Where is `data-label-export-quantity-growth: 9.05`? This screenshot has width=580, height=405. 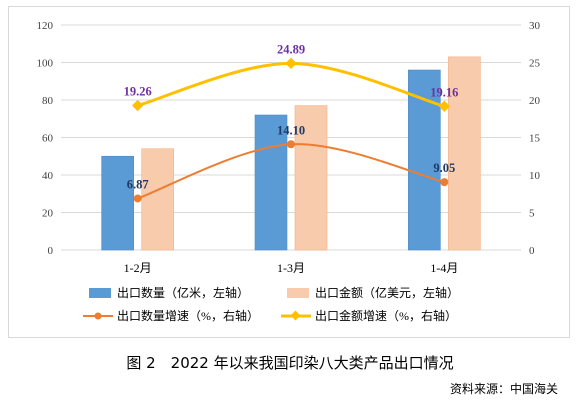 data-label-export-quantity-growth: 9.05 is located at coordinates (444, 168).